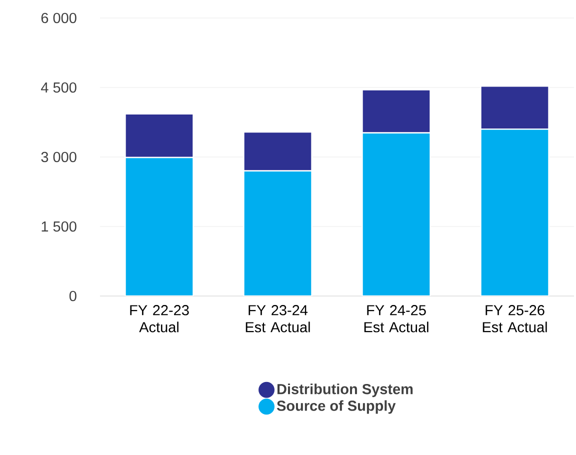  I want to click on y-tick-label: 4 500, so click(58, 87).